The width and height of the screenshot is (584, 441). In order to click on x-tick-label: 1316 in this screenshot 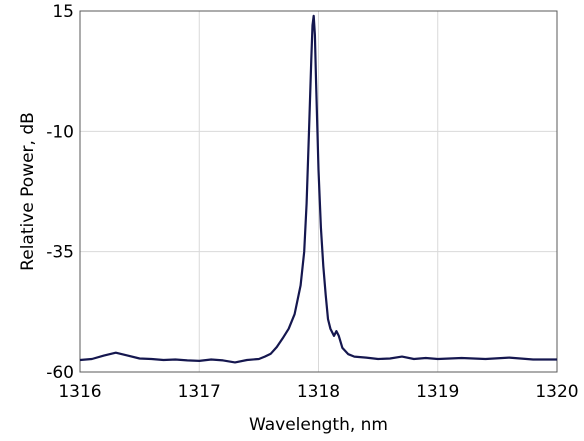, I will do `click(79, 392)`.